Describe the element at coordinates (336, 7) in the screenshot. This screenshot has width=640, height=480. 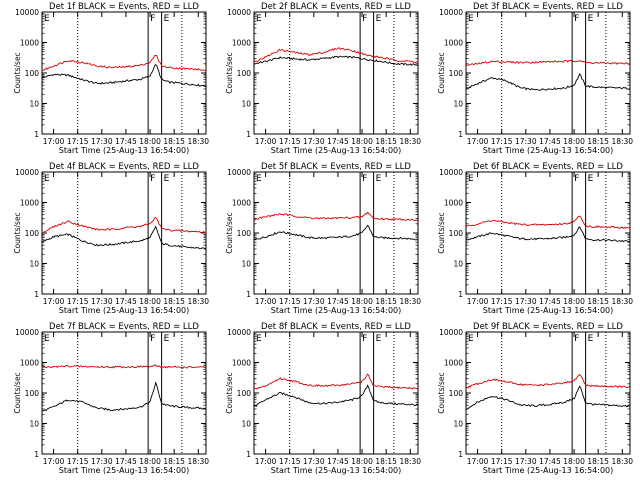
I see `panel-title: Det 2f BLACK = Events, RED = LLD` at that location.